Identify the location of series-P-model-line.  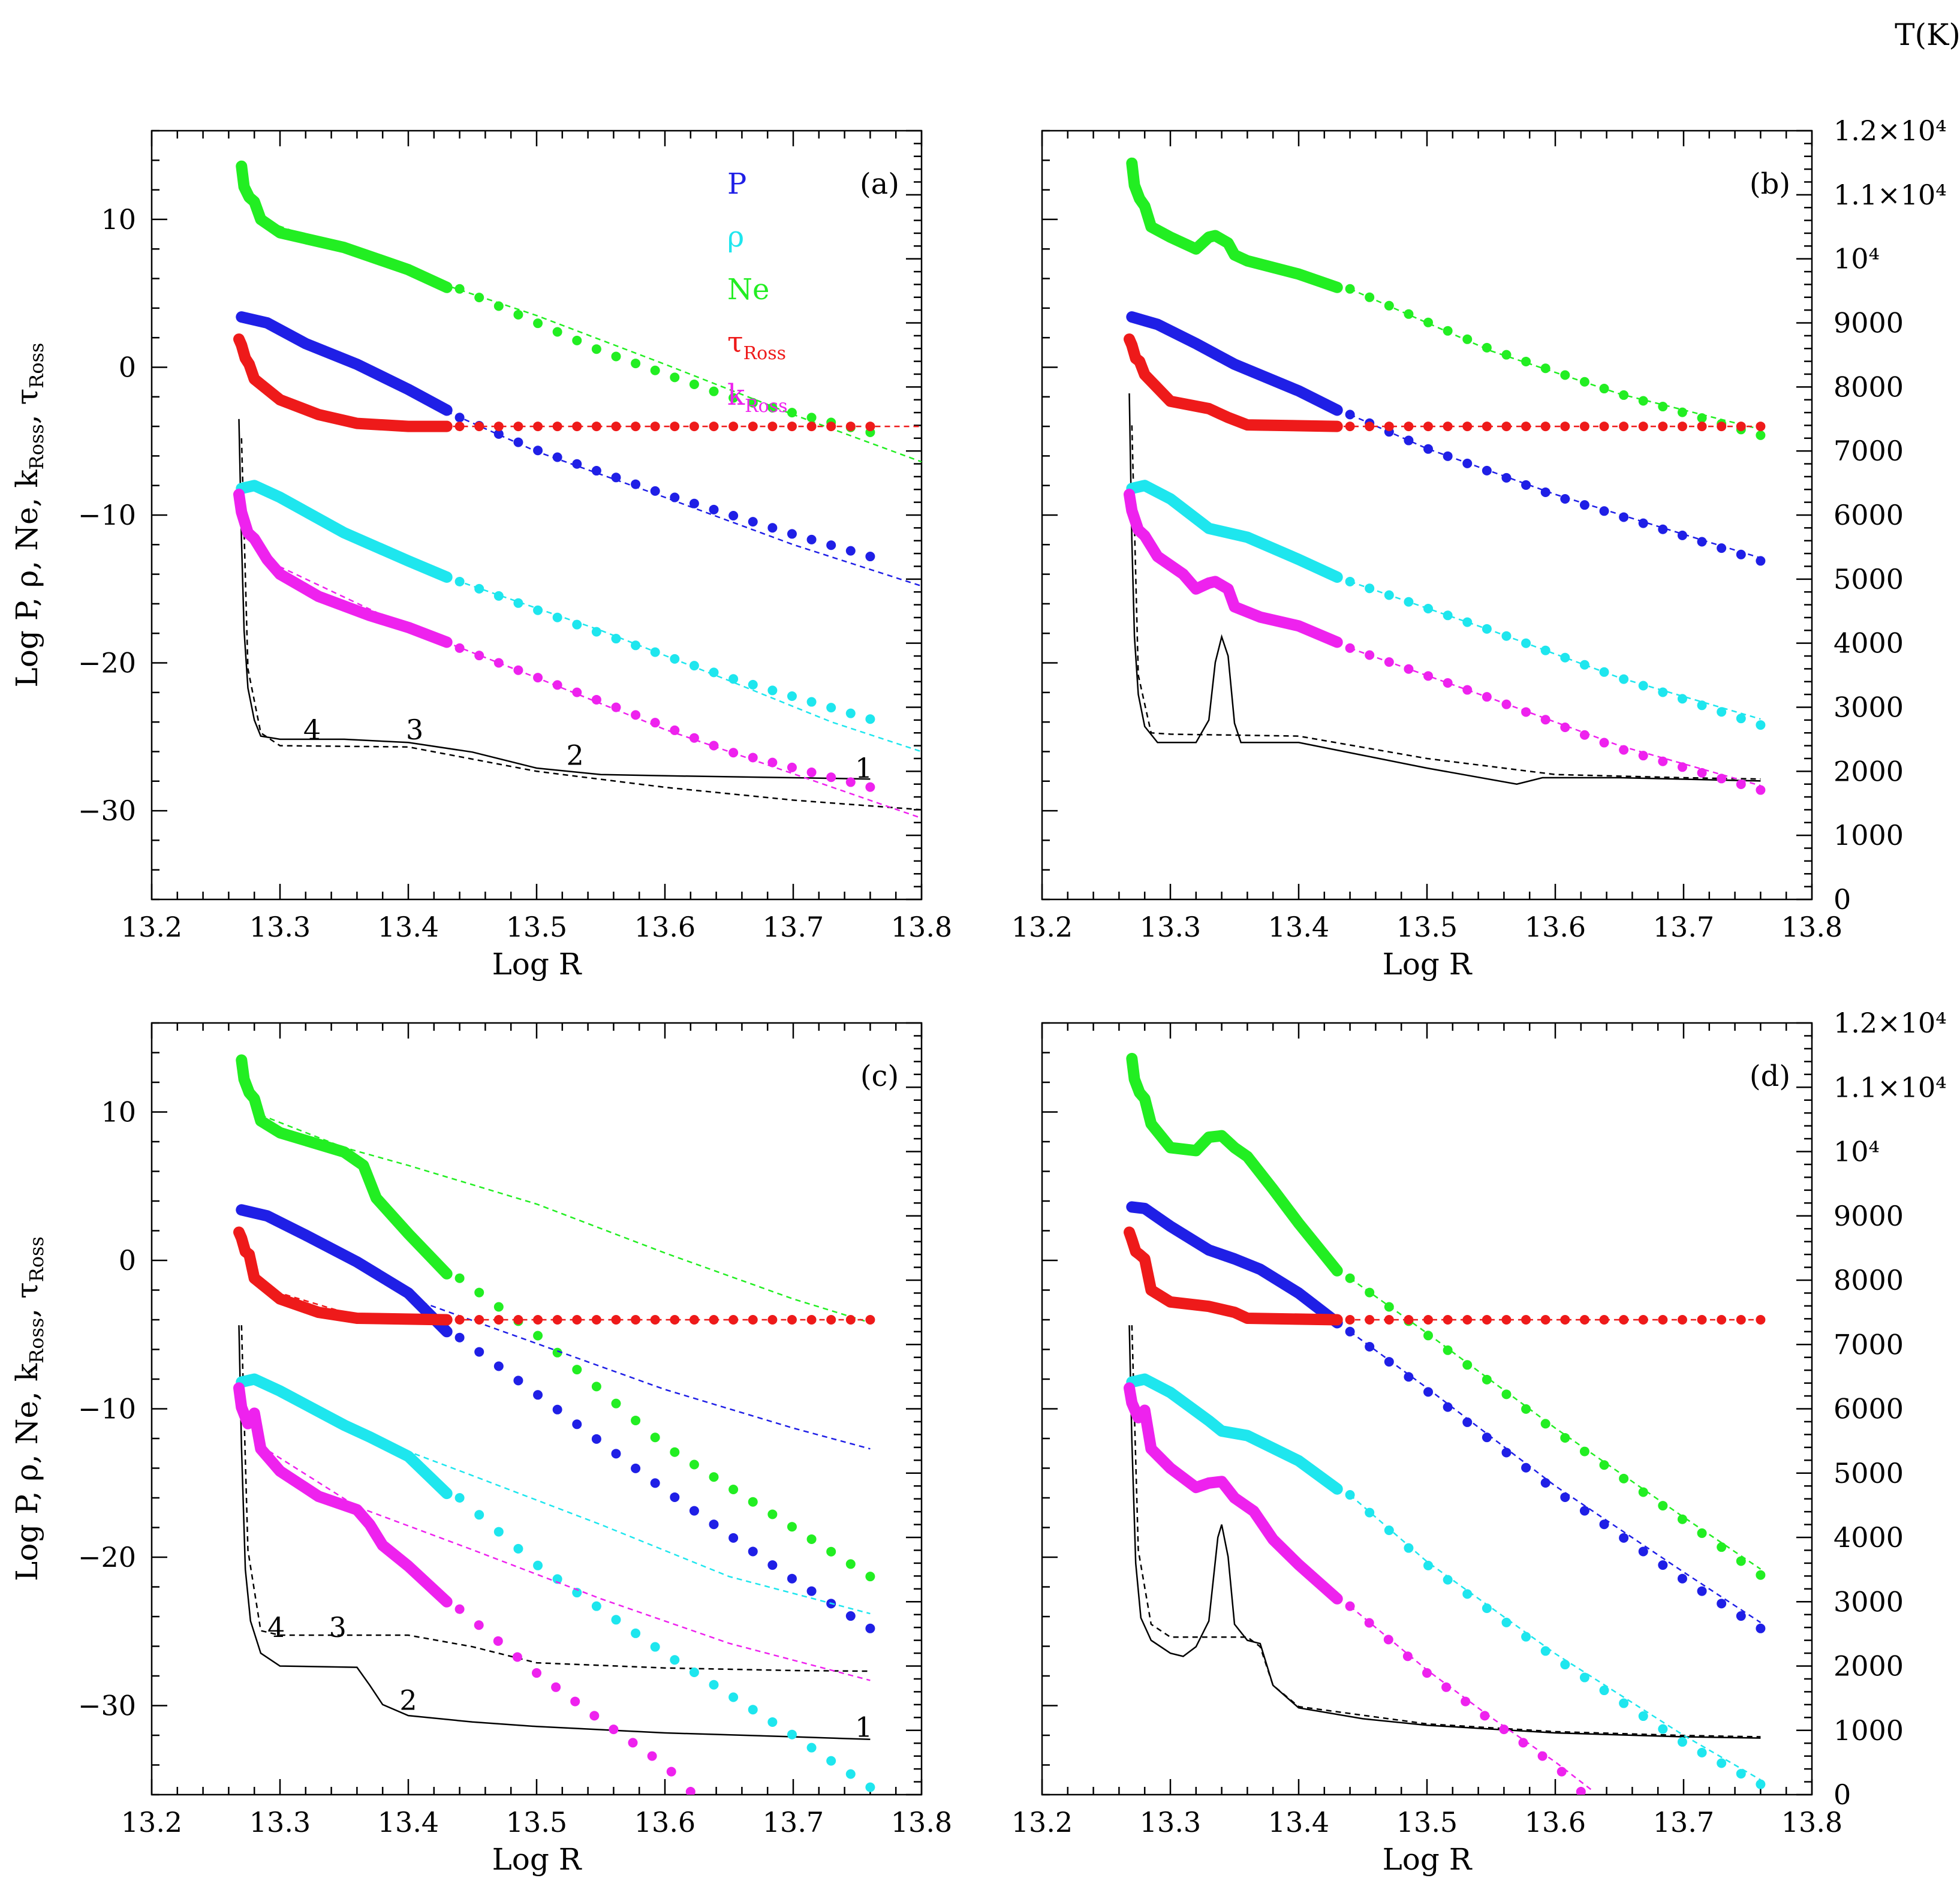
(1234, 363).